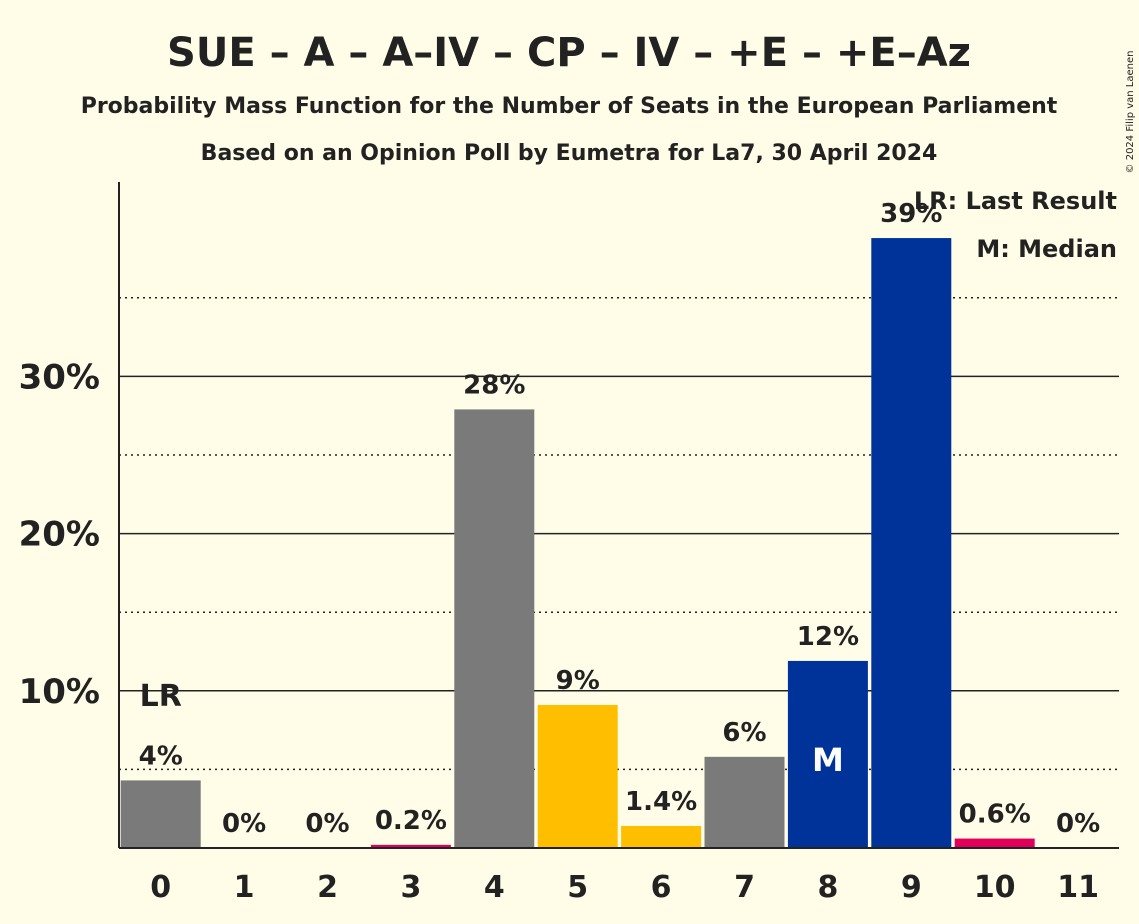 The image size is (1139, 924). Describe the element at coordinates (494, 385) in the screenshot. I see `data-label: 28%` at that location.